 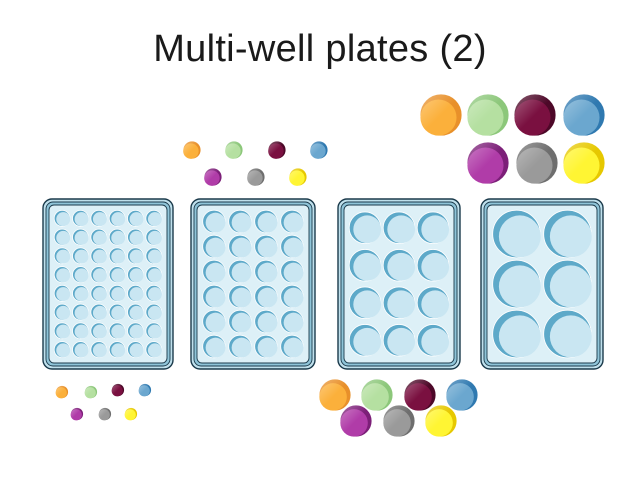 What do you see at coordinates (542, 284) in the screenshot?
I see `plate-6-well` at bounding box center [542, 284].